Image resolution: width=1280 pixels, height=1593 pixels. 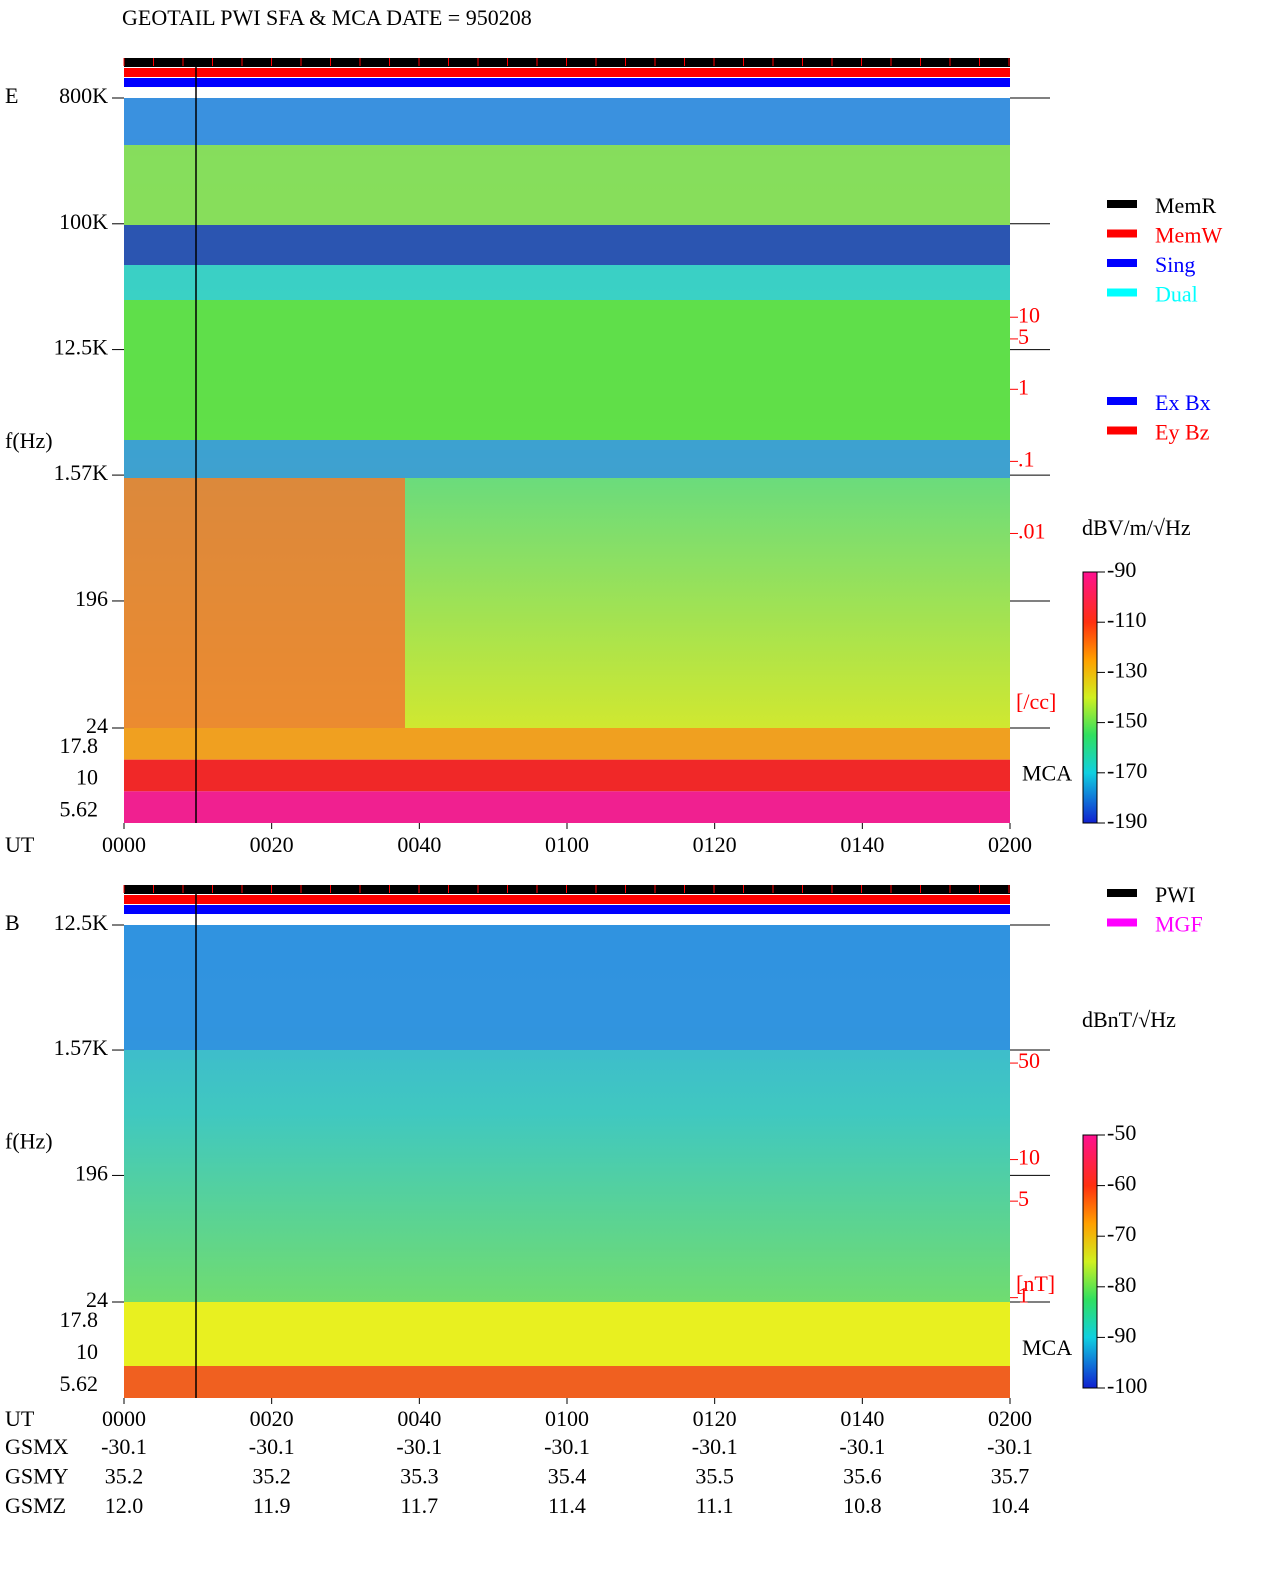 I want to click on colorbar-title: dBnT/√Hz, so click(x=1129, y=1019).